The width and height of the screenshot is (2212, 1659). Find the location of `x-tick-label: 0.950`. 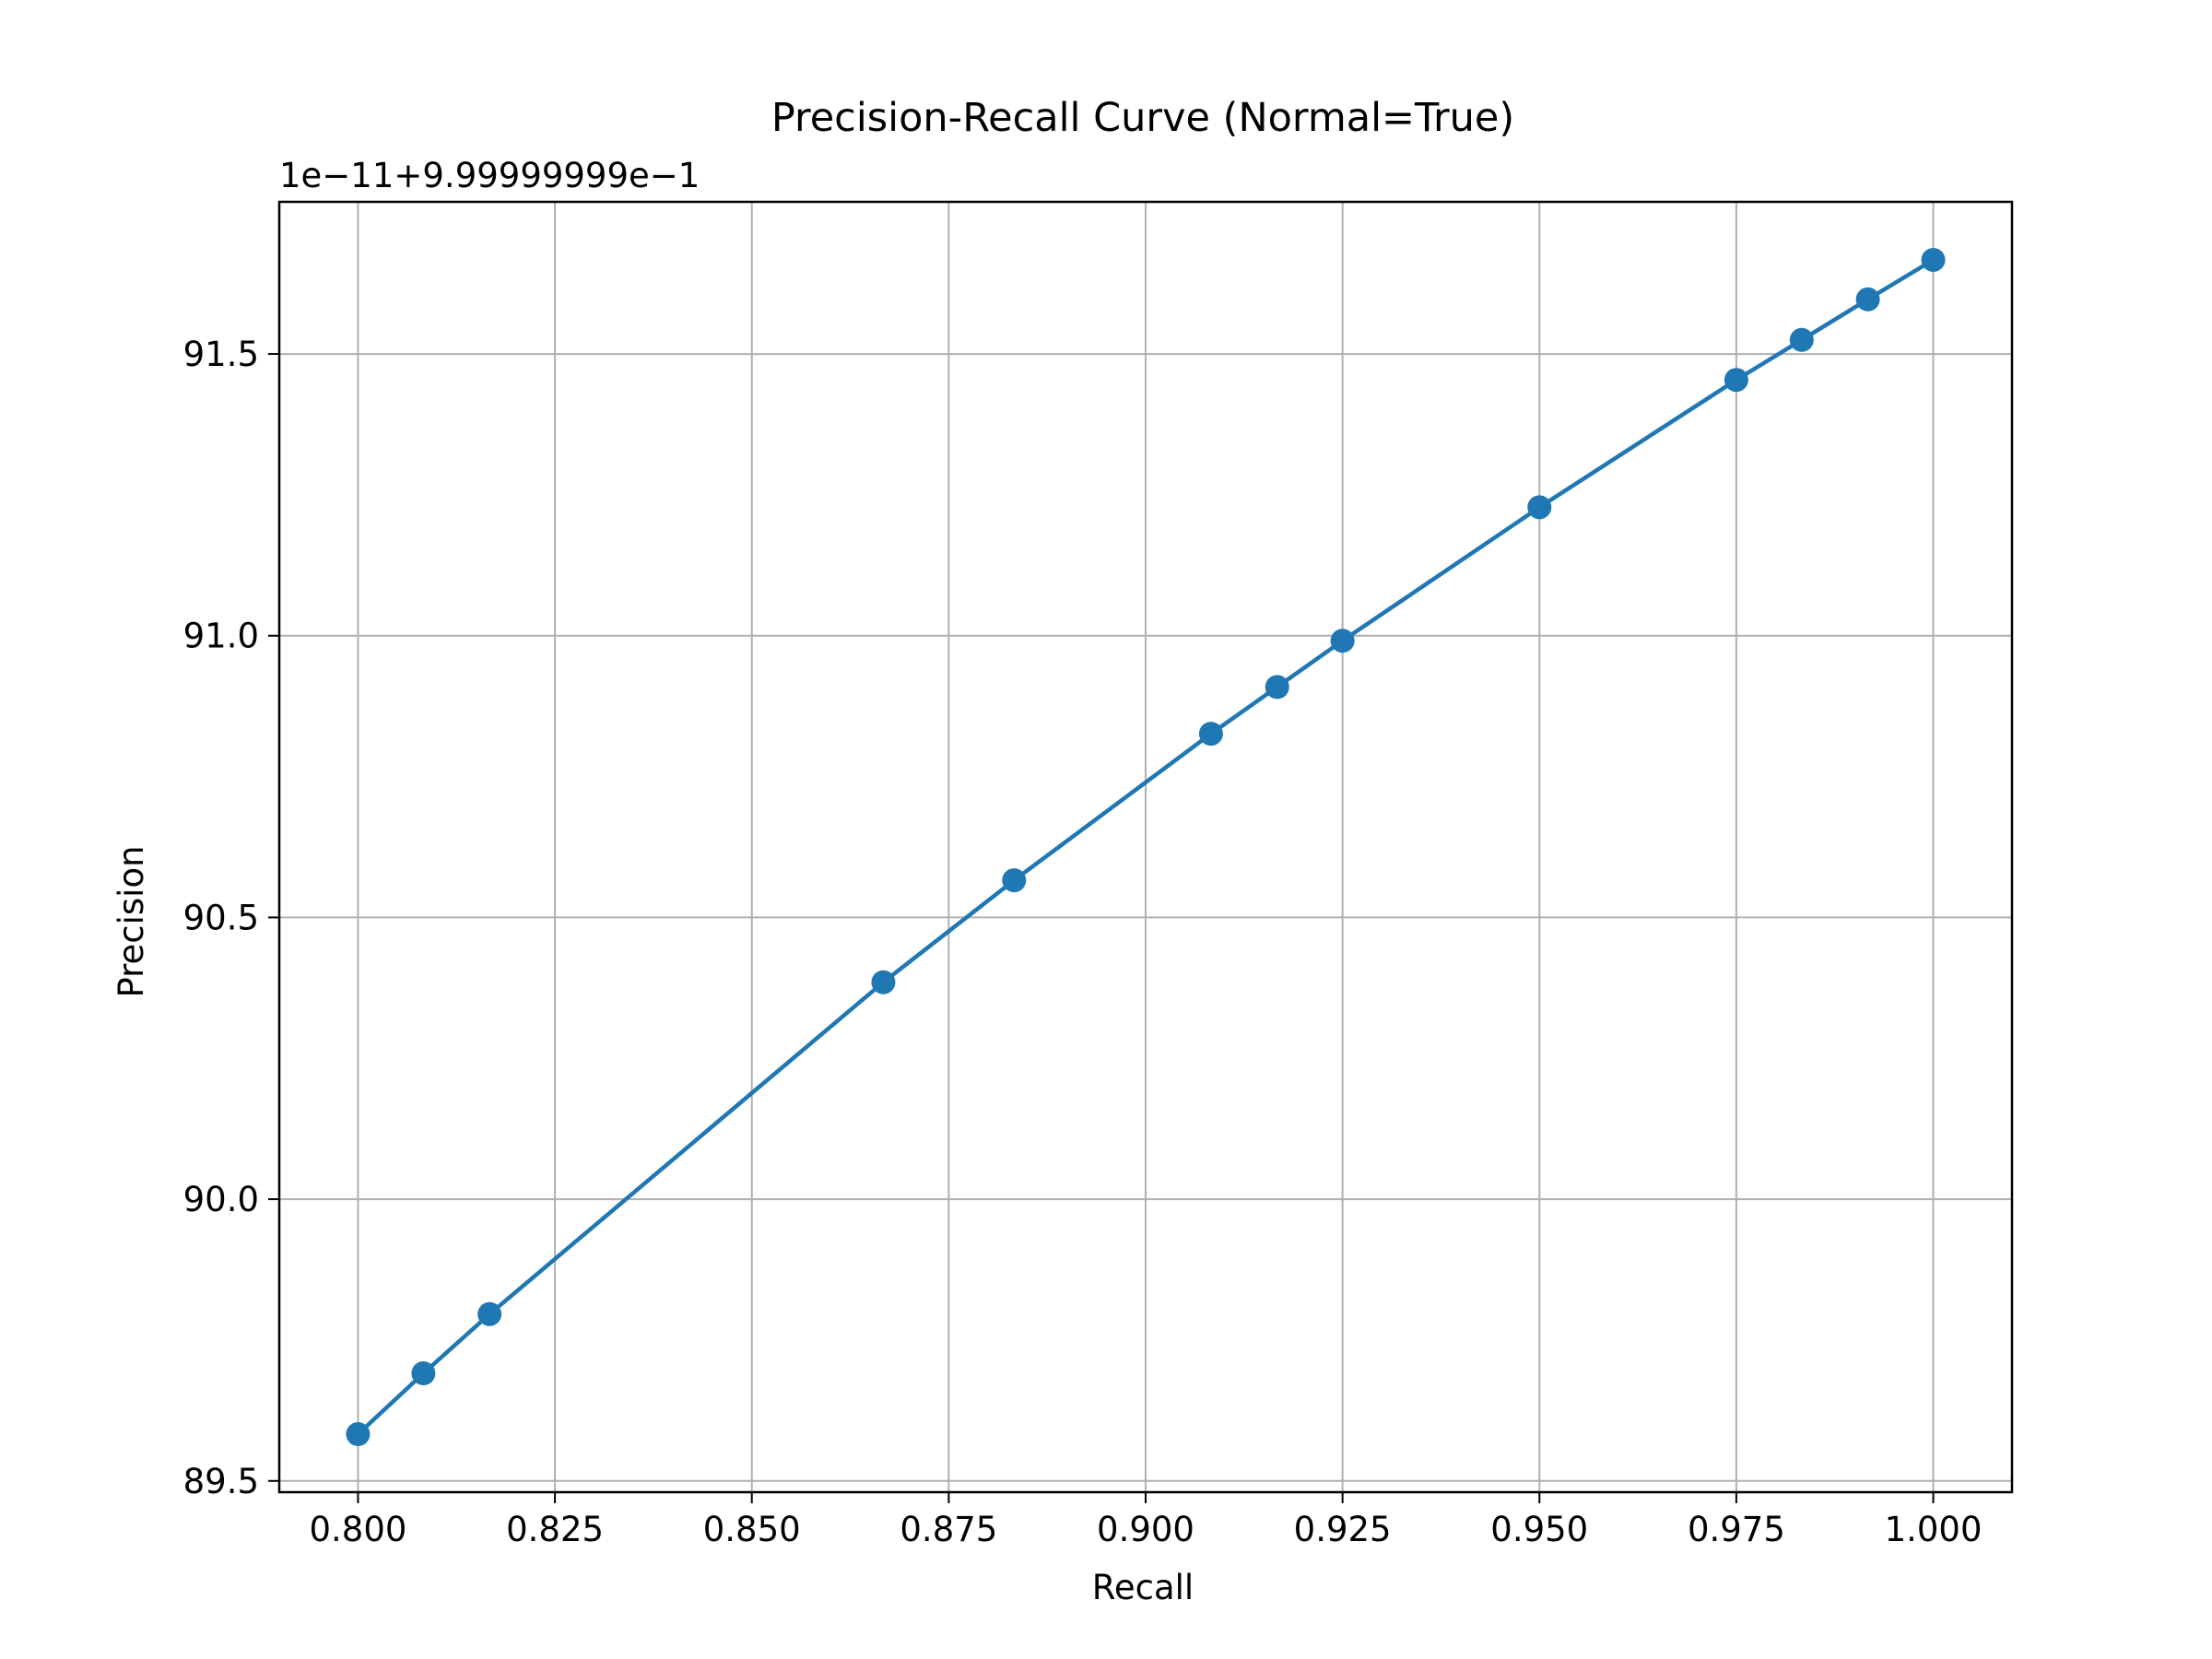

x-tick-label: 0.950 is located at coordinates (1539, 1529).